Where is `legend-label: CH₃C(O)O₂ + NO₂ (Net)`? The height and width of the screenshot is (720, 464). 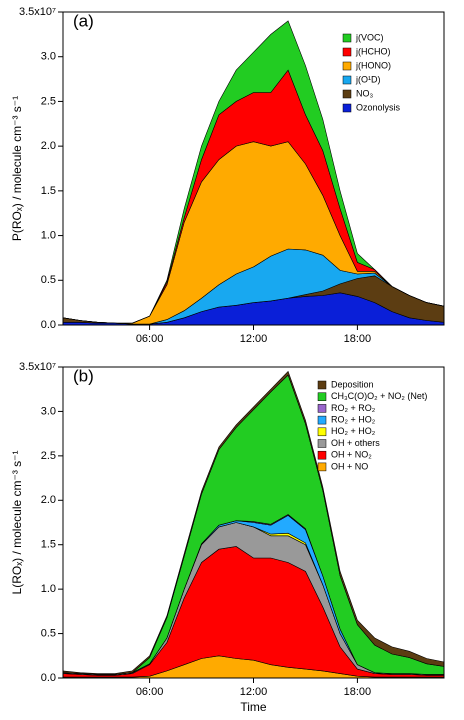
legend-label: CH₃C(O)O₂ + NO₂ (Net) is located at coordinates (379, 396).